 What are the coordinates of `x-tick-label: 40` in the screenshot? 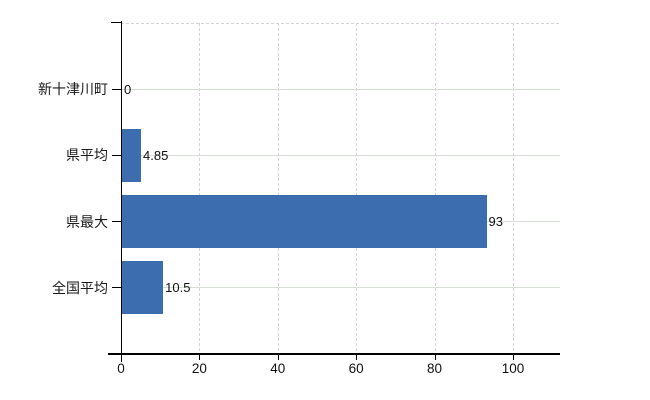 It's located at (278, 368).